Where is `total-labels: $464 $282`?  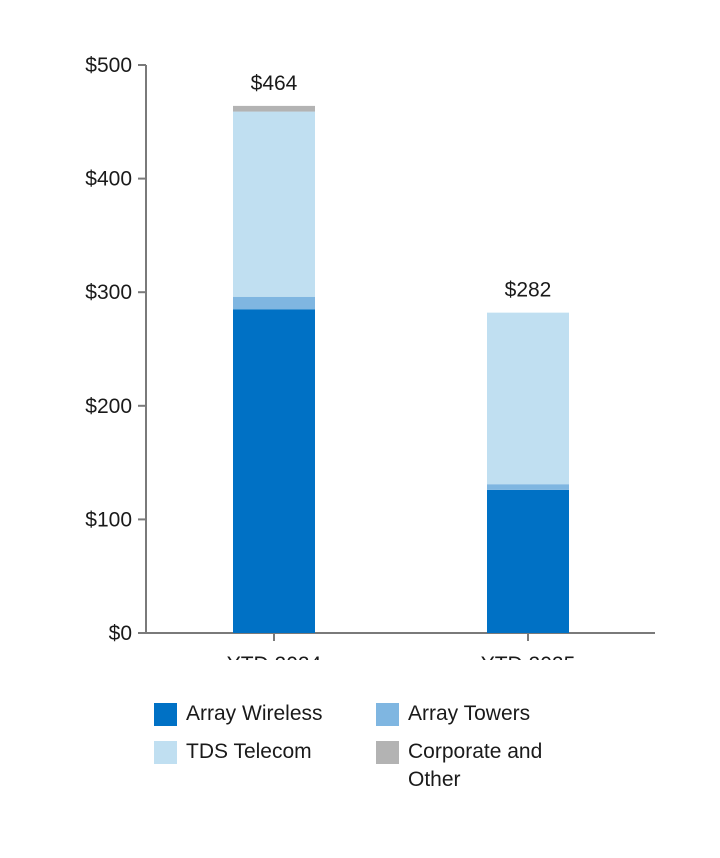 total-labels: $464 $282 is located at coordinates (401, 187).